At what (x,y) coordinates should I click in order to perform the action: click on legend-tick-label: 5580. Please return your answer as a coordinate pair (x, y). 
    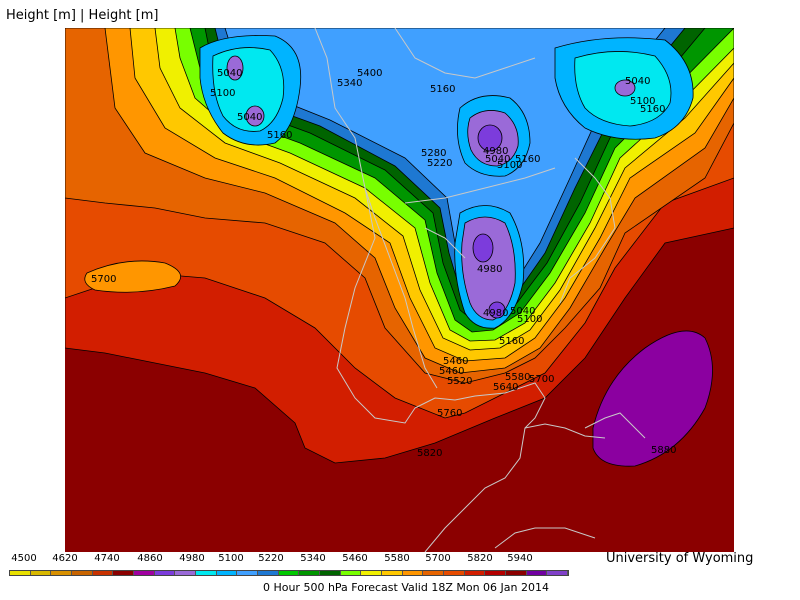
    Looking at the image, I should click on (397, 558).